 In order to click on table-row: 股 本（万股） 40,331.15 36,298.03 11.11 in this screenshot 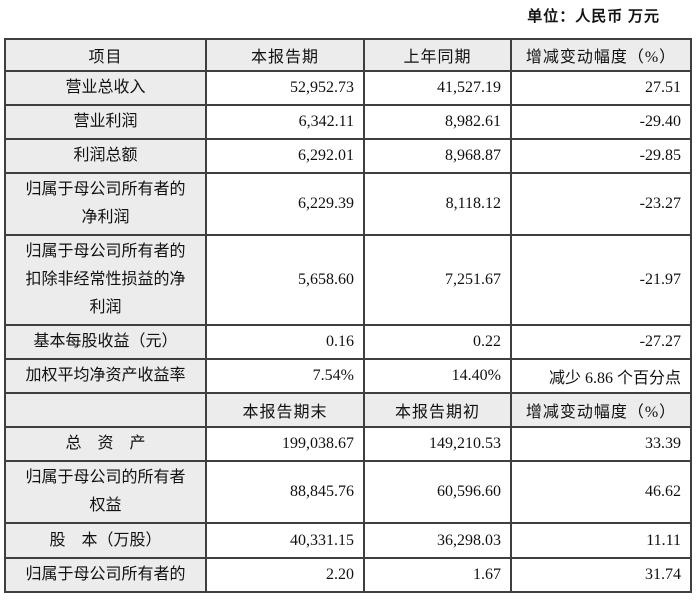, I will do `click(348, 540)`.